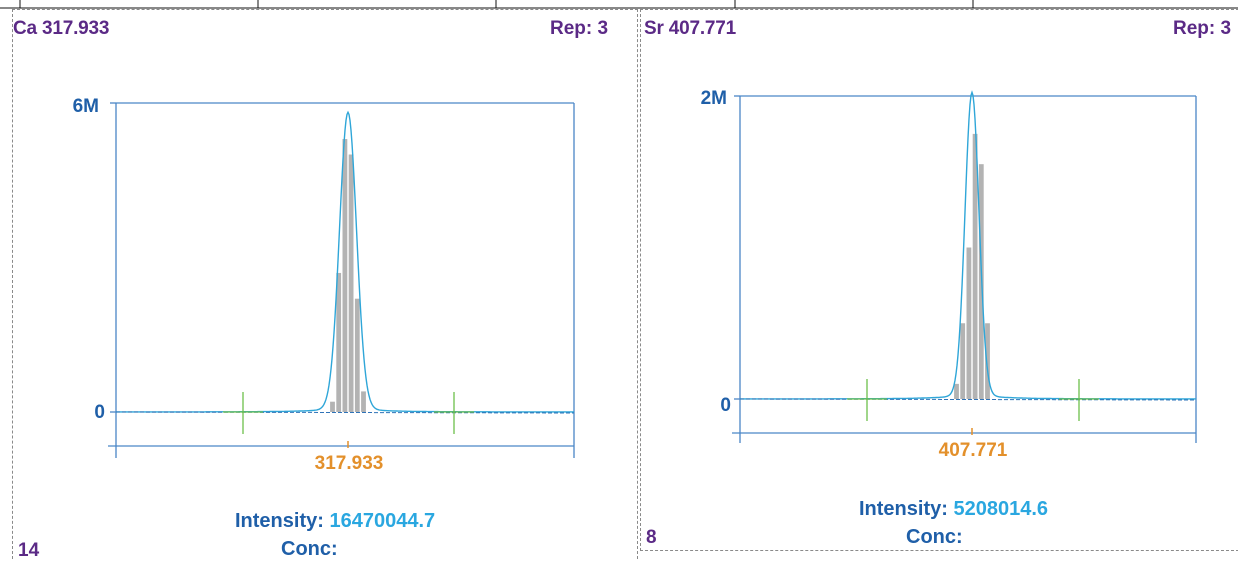 The image size is (1238, 562). Describe the element at coordinates (973, 450) in the screenshot. I see `x-center-label: 407.771` at that location.